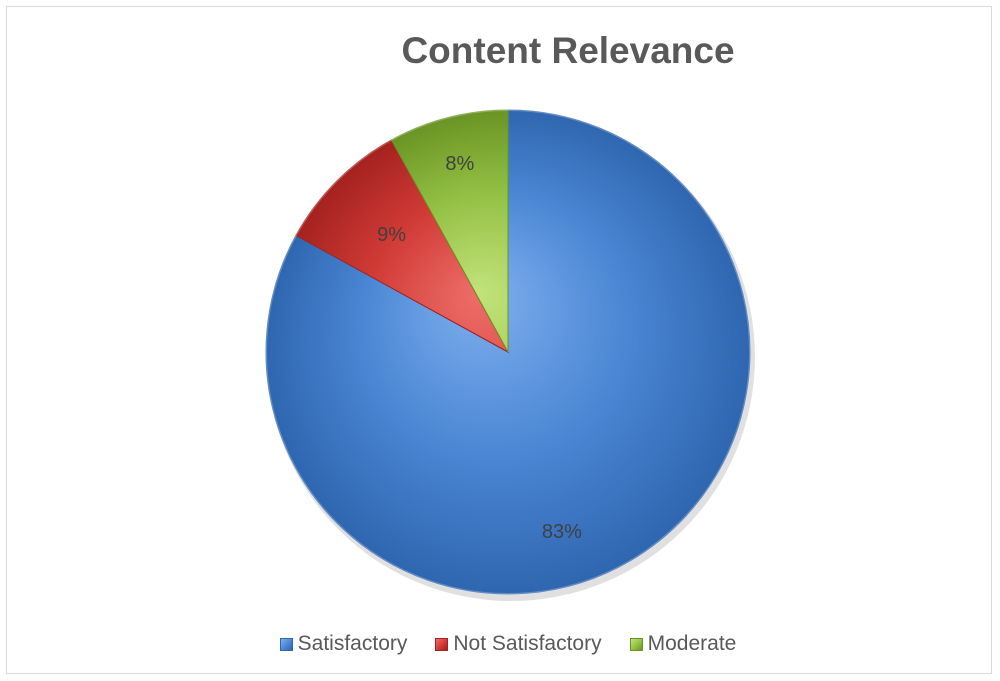 This screenshot has height=681, width=1000. What do you see at coordinates (692, 643) in the screenshot?
I see `legend-label: Moderate` at bounding box center [692, 643].